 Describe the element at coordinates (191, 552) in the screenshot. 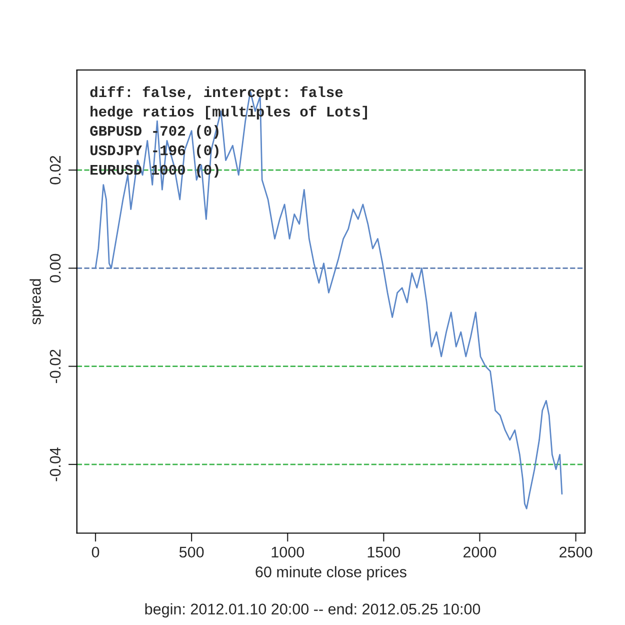

I see `x-tick-label: 500` at that location.